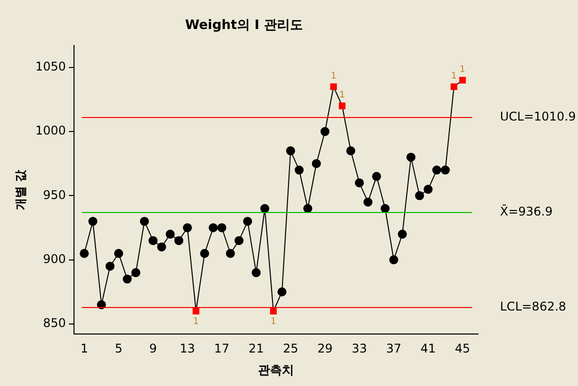 Image resolution: width=578 pixels, height=386 pixels. What do you see at coordinates (325, 349) in the screenshot?
I see `x-tick-label: 29` at bounding box center [325, 349].